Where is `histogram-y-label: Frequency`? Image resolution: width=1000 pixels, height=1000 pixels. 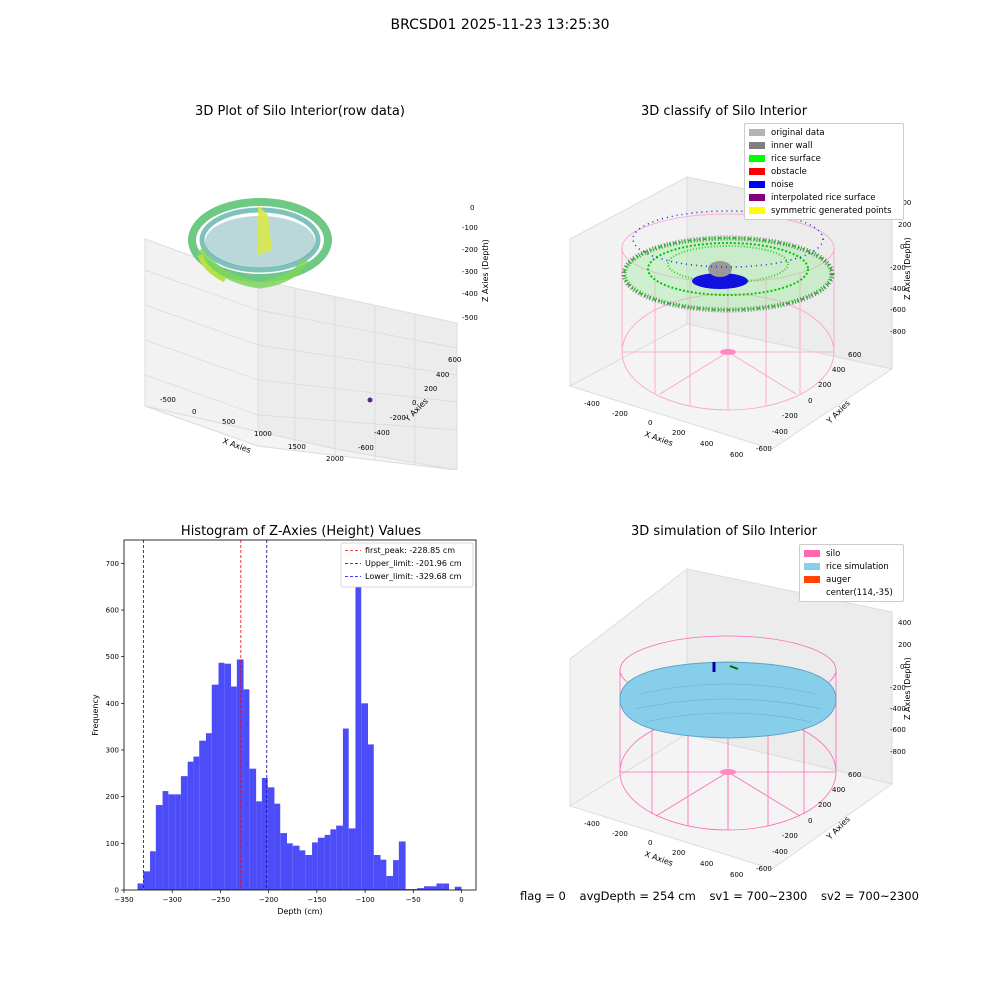
histogram-y-label: Frequency is located at coordinates (95, 715).